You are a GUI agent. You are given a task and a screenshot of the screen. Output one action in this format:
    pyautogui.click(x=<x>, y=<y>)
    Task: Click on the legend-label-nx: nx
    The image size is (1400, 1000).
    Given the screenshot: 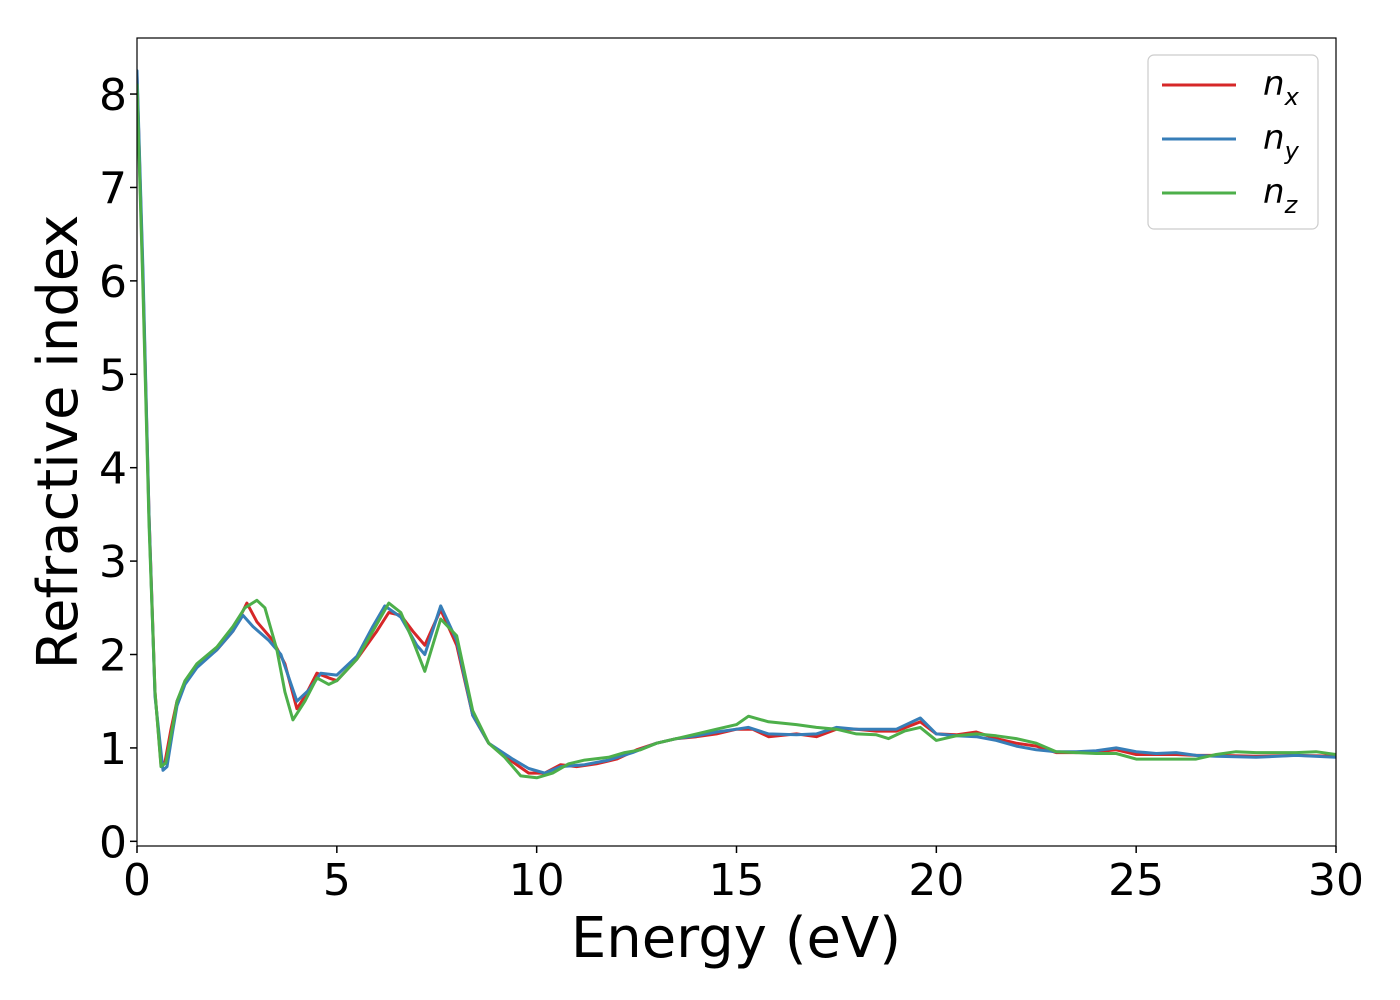 What is the action you would take?
    pyautogui.click(x=1281, y=87)
    